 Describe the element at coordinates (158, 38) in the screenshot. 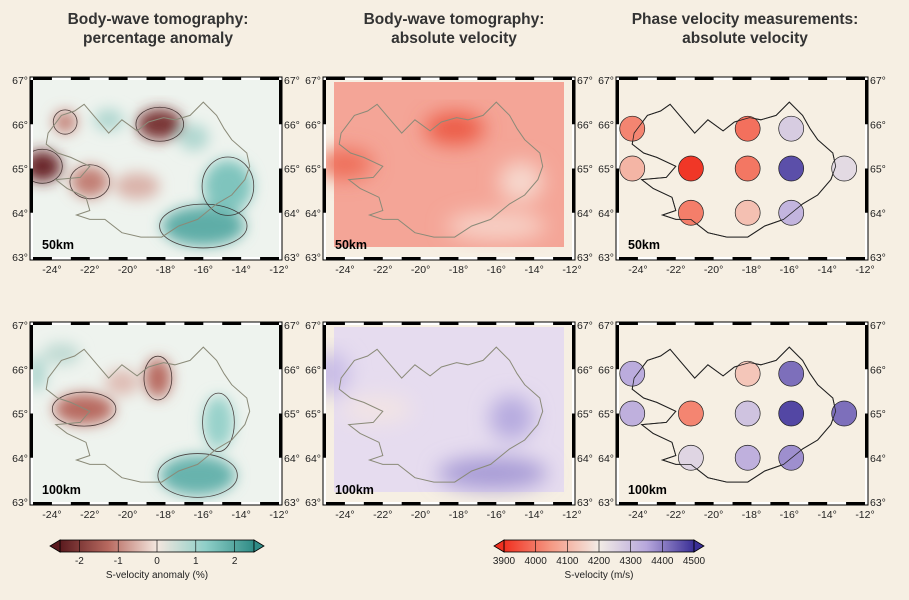

I see `column-title-line2: percentage anomaly` at that location.